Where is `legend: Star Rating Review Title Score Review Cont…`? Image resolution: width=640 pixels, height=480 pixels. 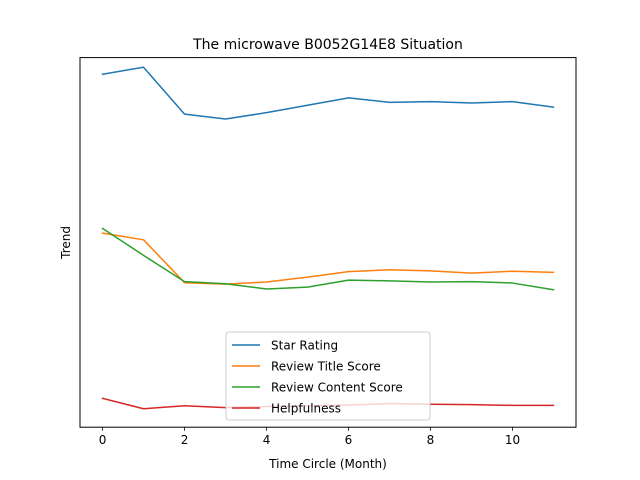 legend: Star Rating Review Title Score Review Cont… is located at coordinates (328, 376).